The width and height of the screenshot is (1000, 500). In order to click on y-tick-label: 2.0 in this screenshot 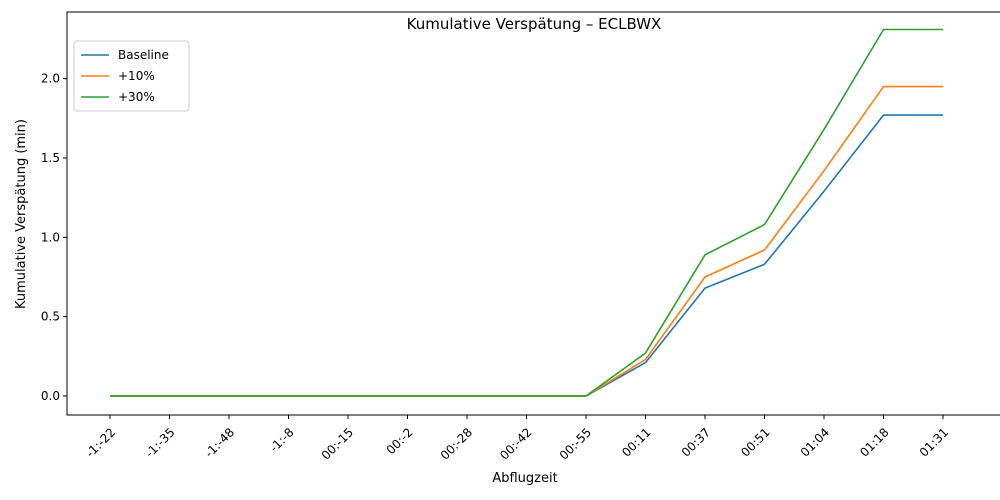, I will do `click(50, 79)`.